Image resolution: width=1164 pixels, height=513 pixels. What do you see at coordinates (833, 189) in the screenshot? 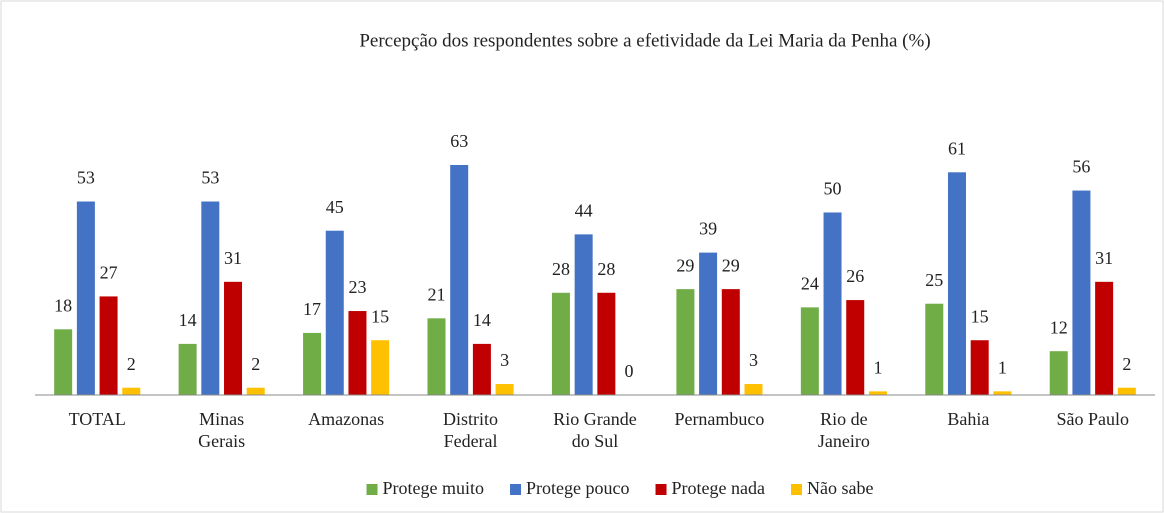
I see `data-label: 50` at bounding box center [833, 189].